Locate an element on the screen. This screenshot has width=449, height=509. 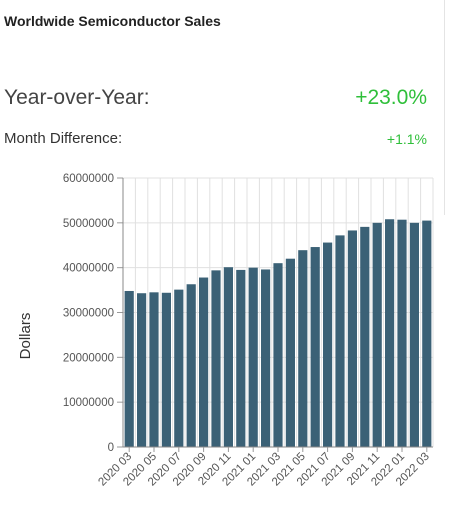
yoy-value: +23.0% is located at coordinates (391, 97).